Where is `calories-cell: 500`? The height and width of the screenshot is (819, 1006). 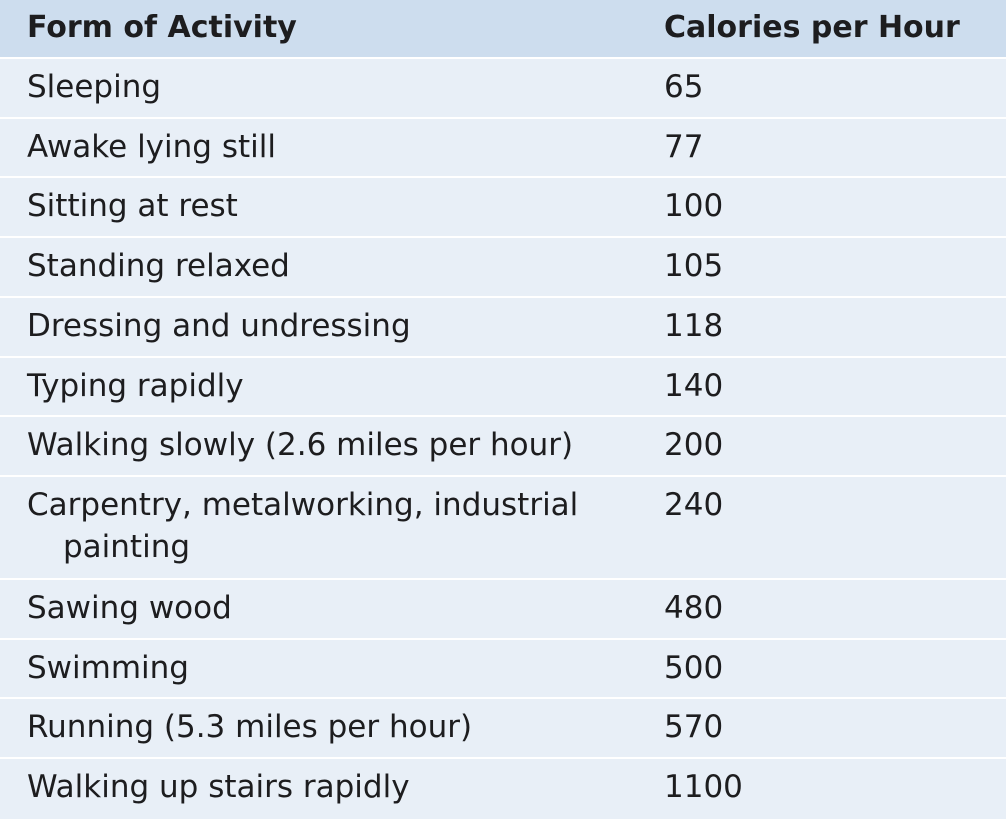
calories-cell: 500 is located at coordinates (694, 667).